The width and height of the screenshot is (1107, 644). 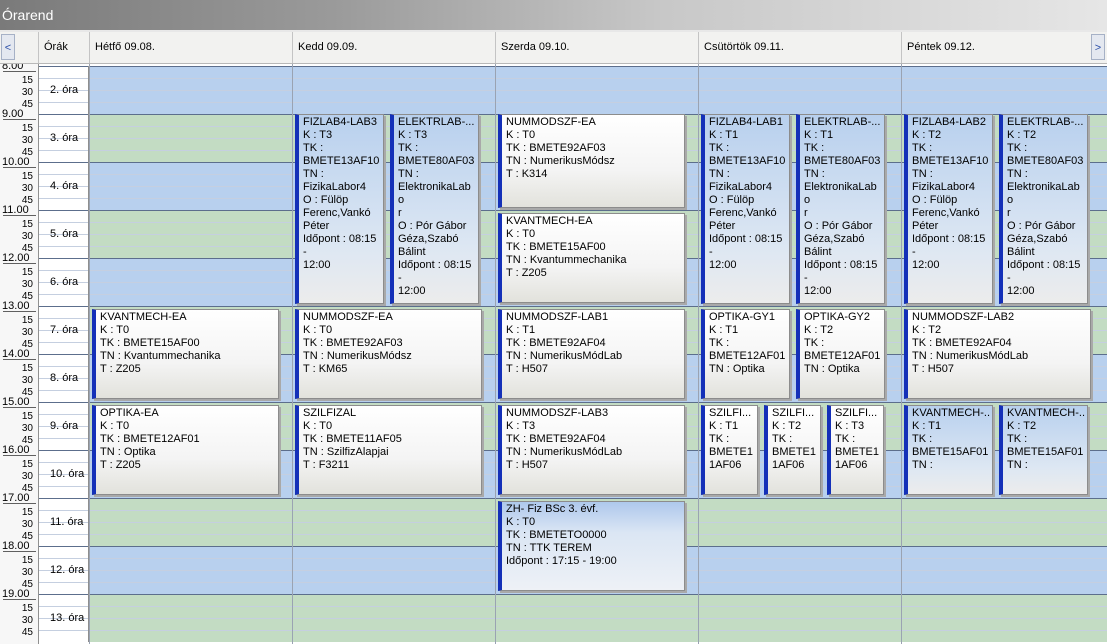 I want to click on event-detail: TN : Kvantummechanika, so click(x=160, y=356).